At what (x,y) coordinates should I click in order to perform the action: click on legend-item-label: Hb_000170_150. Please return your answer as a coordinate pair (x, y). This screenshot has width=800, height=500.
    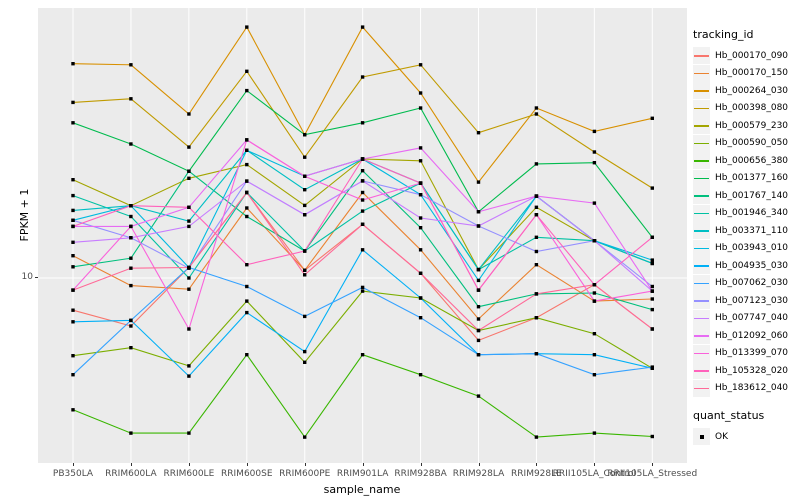
    Looking at the image, I should click on (752, 73).